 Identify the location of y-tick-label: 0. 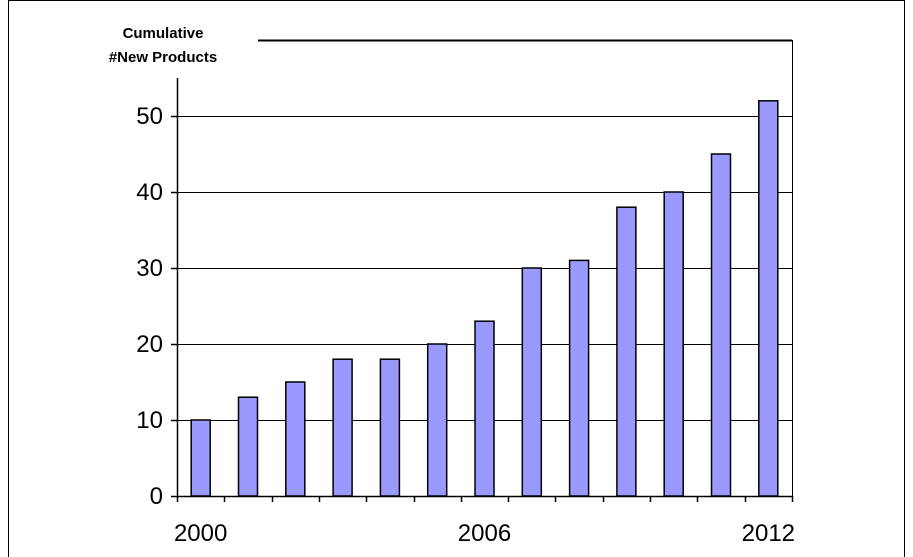
(156, 496).